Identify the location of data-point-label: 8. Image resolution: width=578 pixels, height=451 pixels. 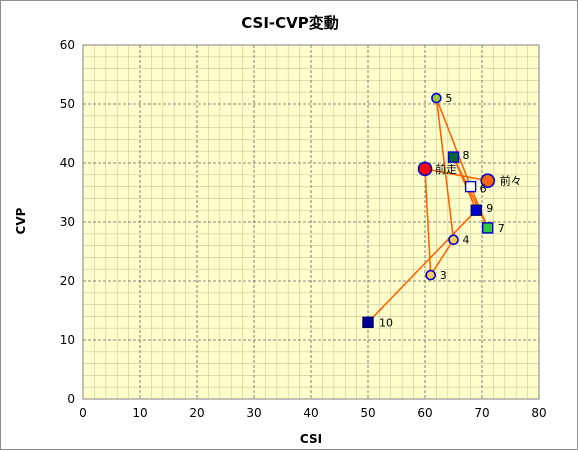
(466, 155).